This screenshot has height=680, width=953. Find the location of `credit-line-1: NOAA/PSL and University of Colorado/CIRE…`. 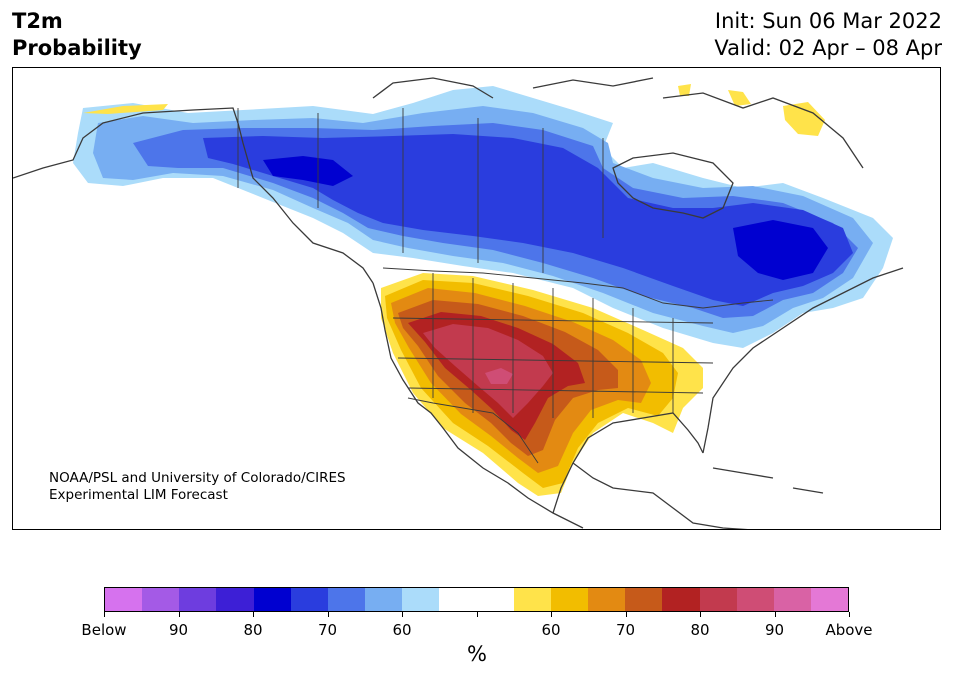

credit-line-1: NOAA/PSL and University of Colorado/CIRE… is located at coordinates (197, 478).